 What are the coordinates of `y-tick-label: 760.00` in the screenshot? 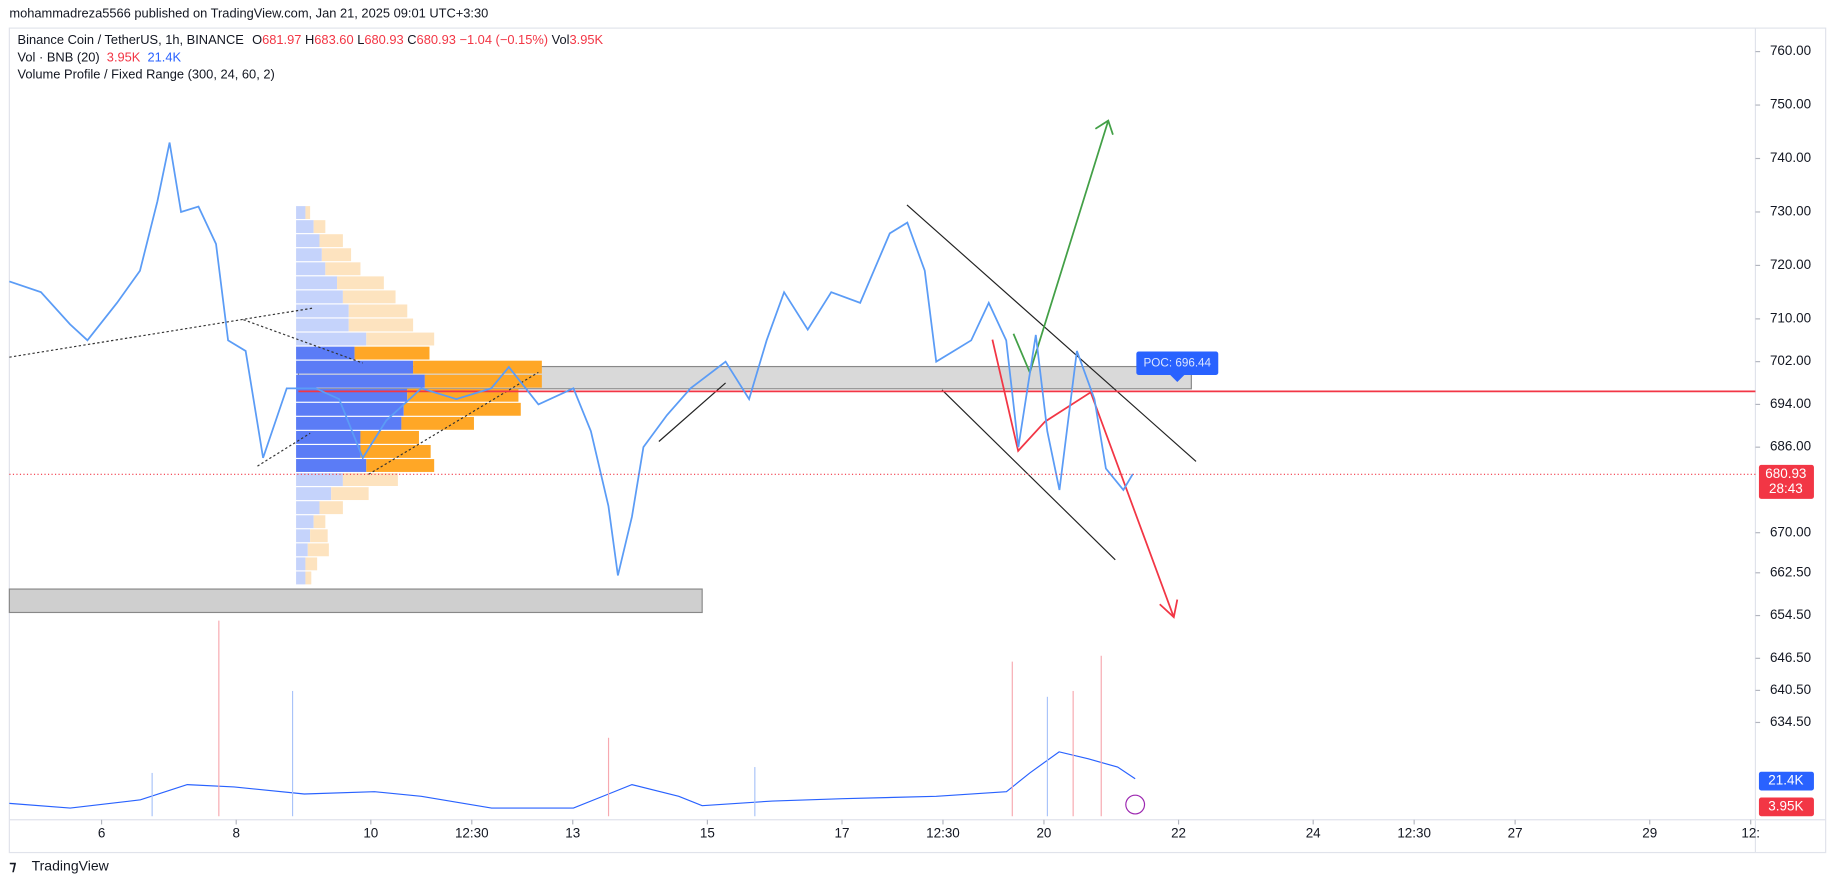 It's located at (1790, 50).